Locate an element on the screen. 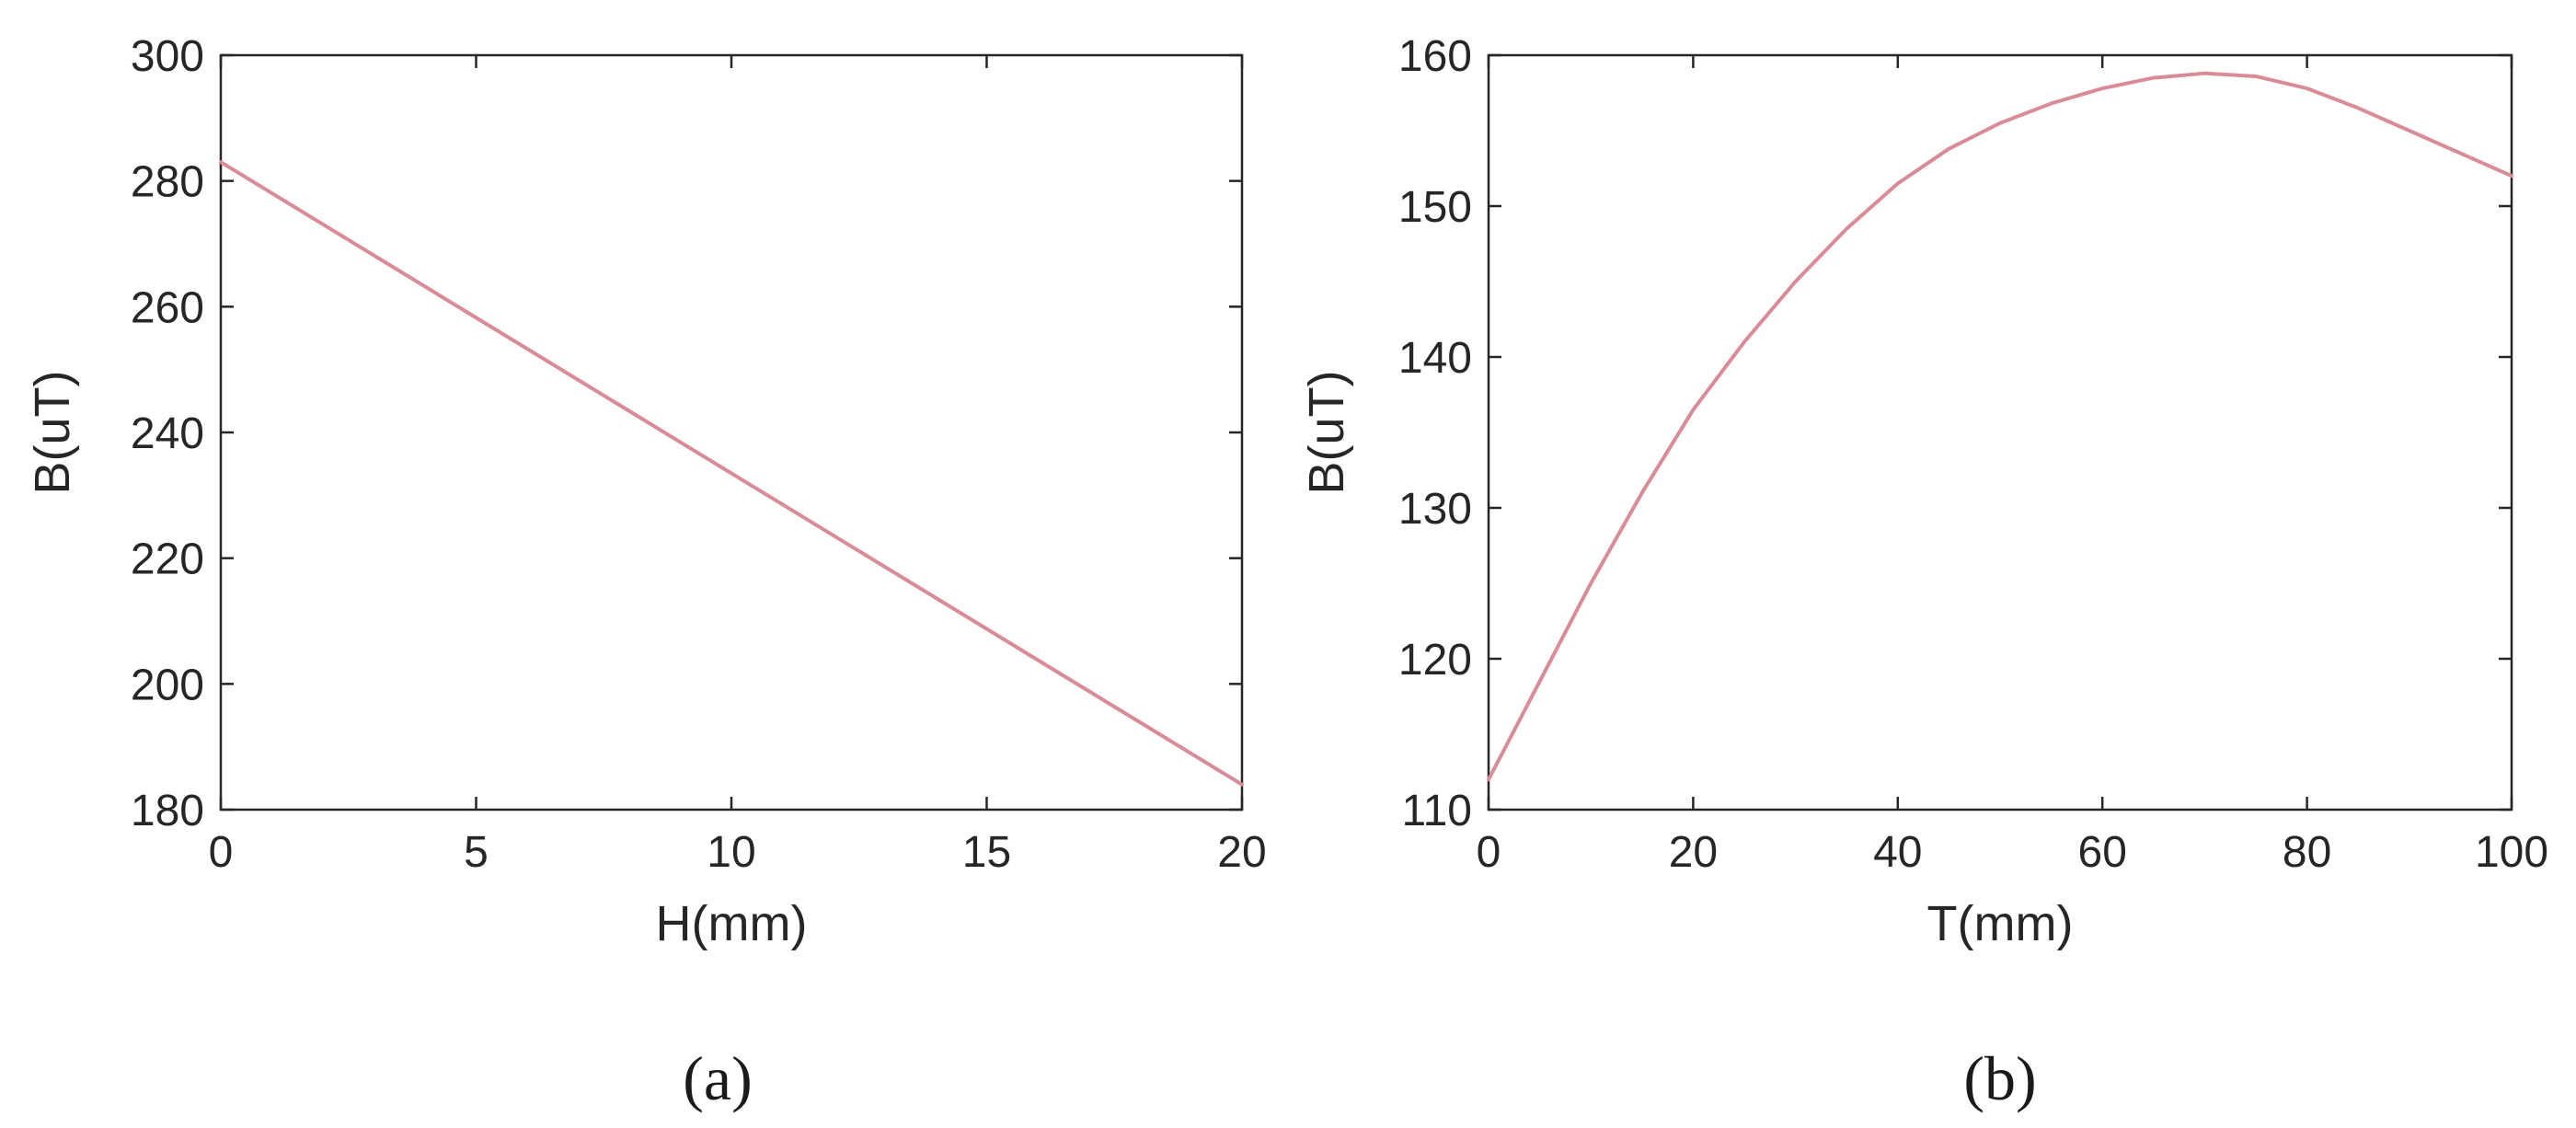 This screenshot has width=2576, height=1128. panel-label: (b) is located at coordinates (1999, 1078).